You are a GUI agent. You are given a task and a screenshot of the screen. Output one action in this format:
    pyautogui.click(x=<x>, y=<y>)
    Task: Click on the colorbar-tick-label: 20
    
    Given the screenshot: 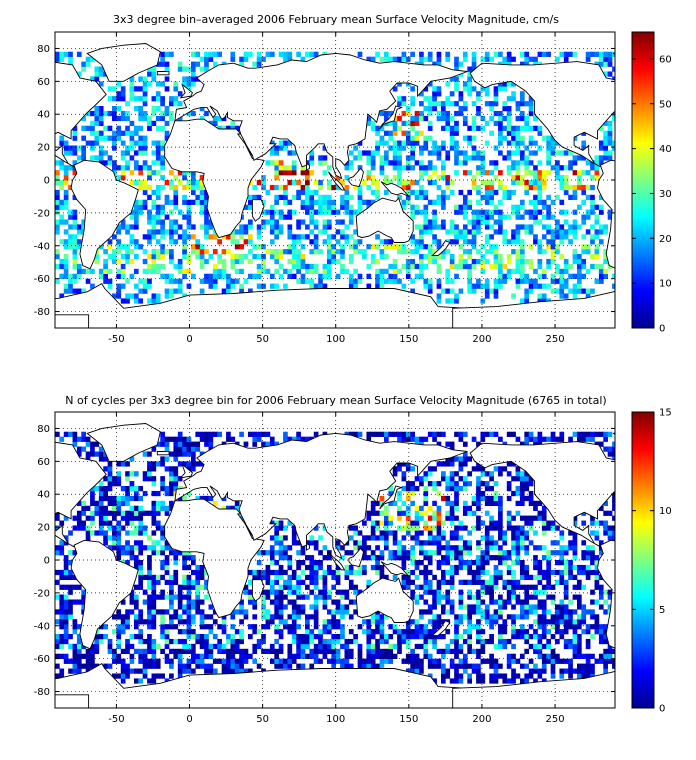 What is the action you would take?
    pyautogui.click(x=665, y=239)
    